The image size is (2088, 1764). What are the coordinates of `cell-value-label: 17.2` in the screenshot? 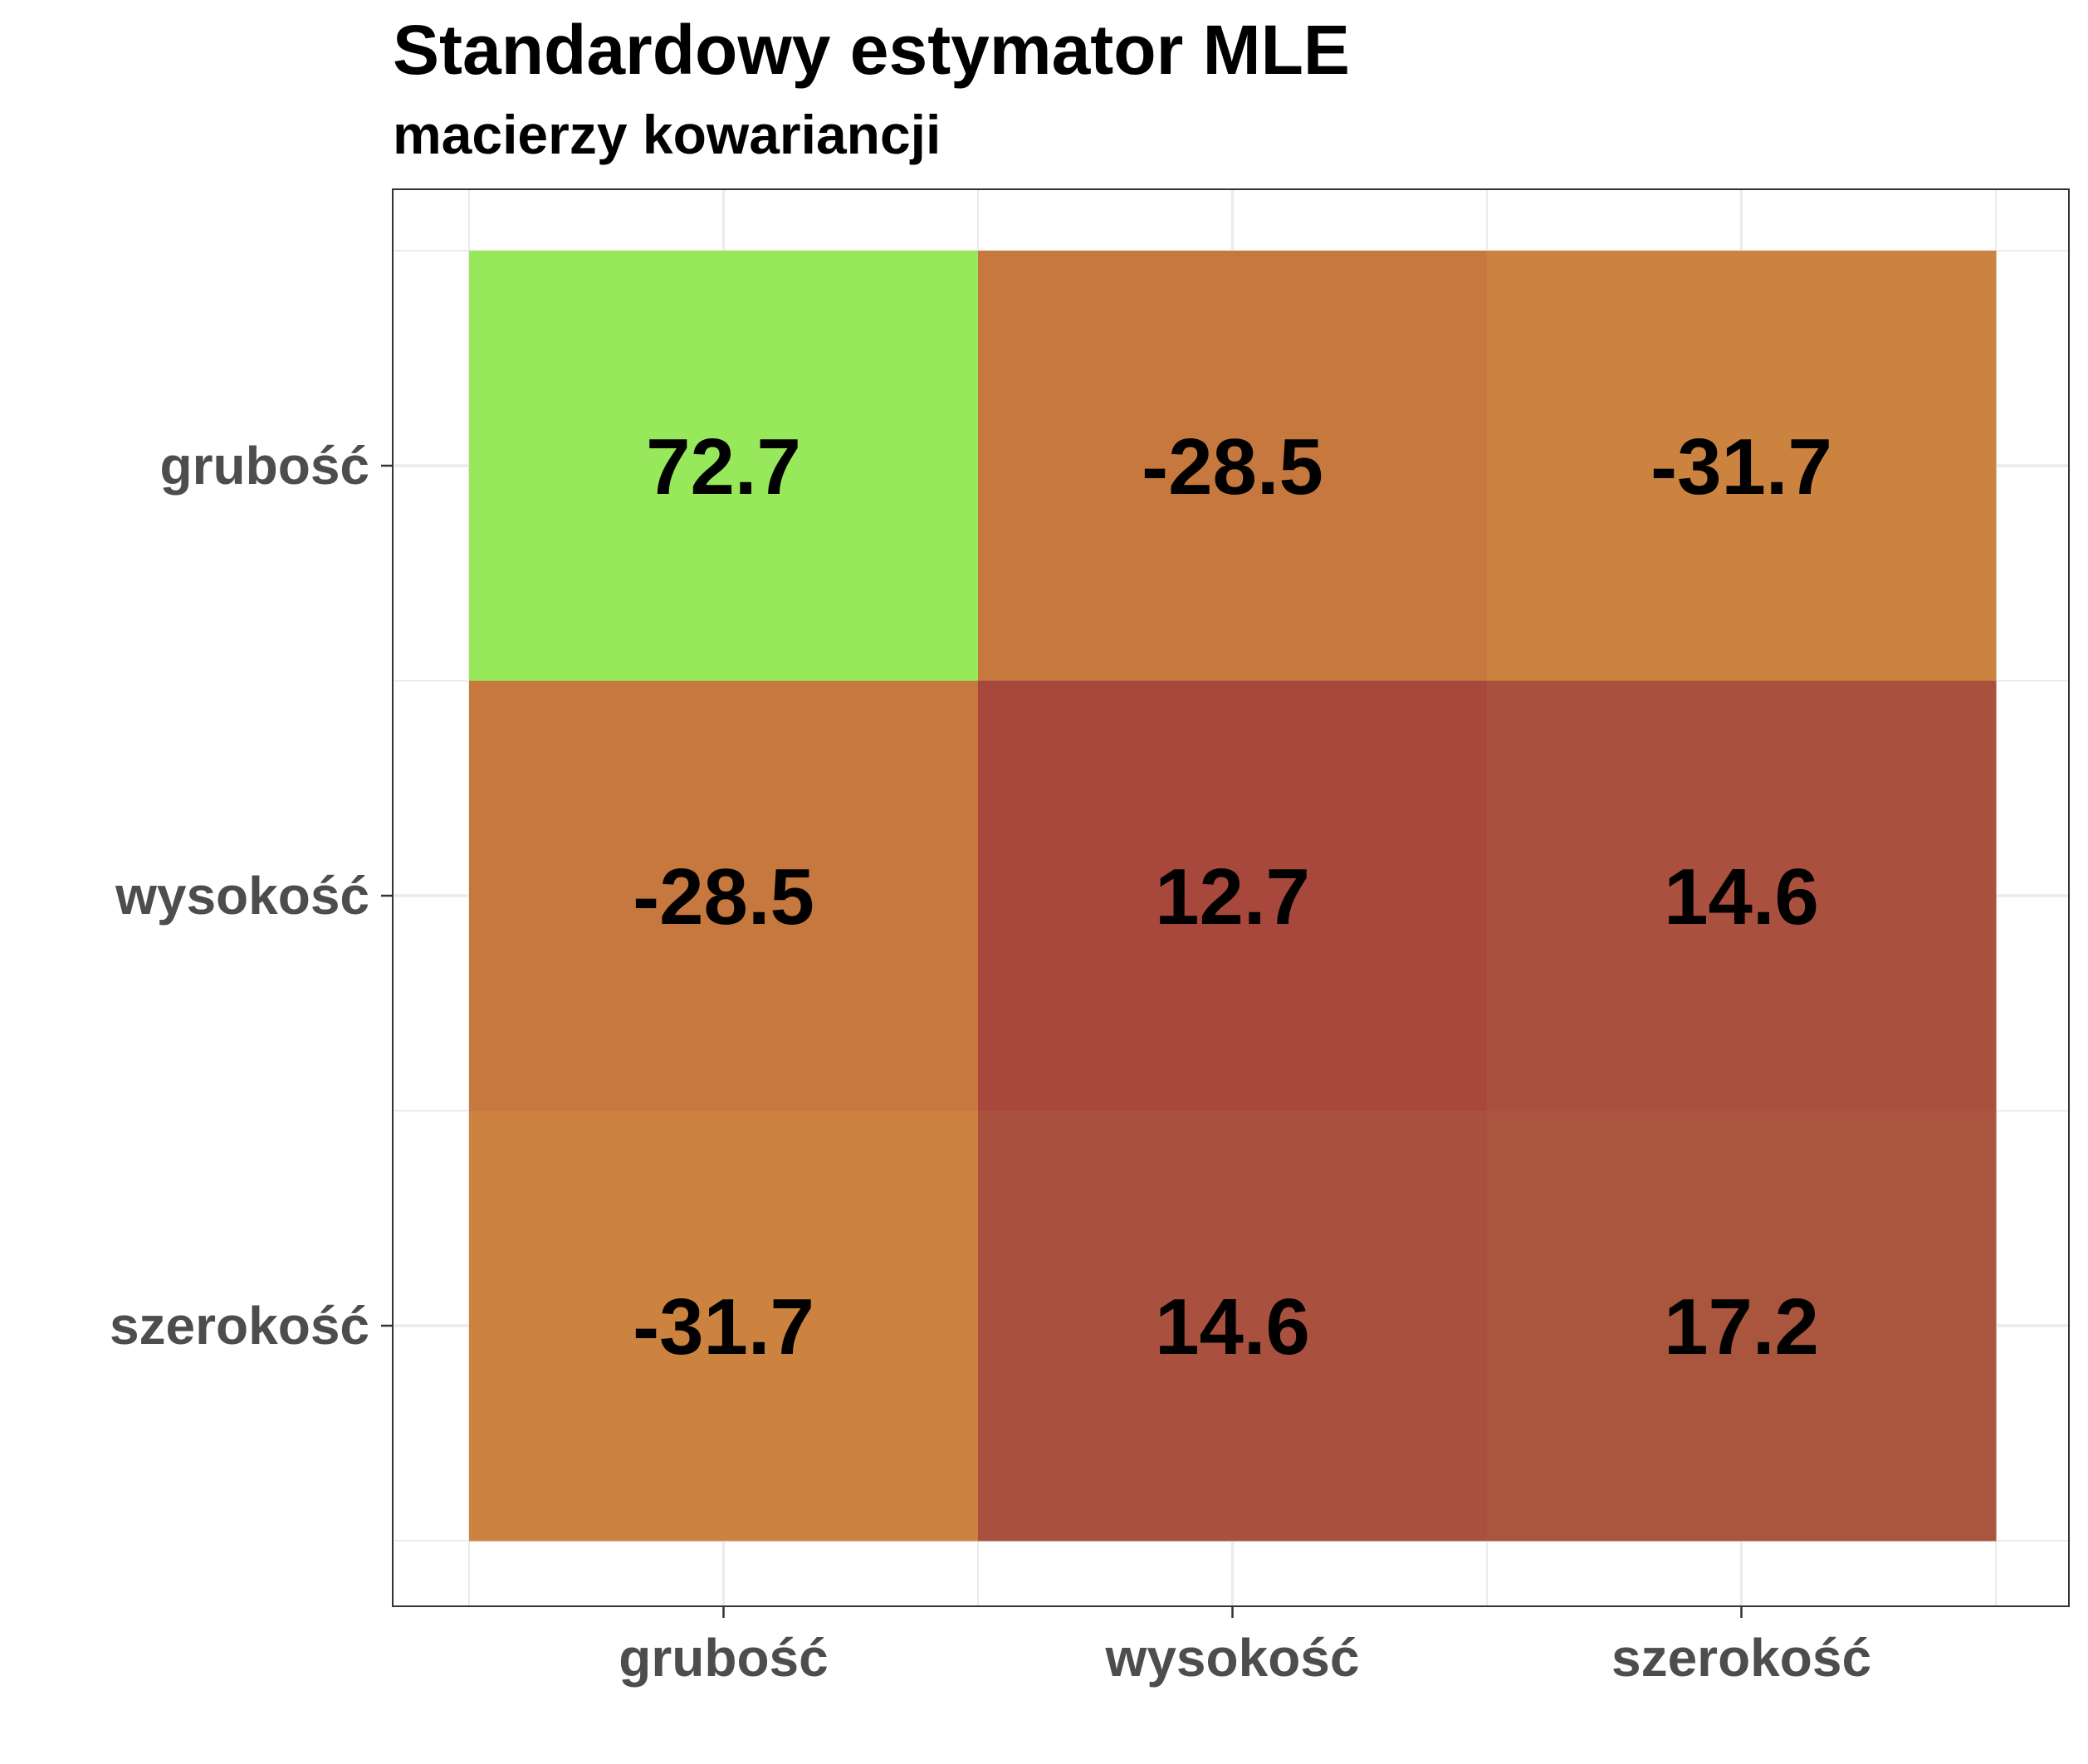 It's located at (1741, 1327).